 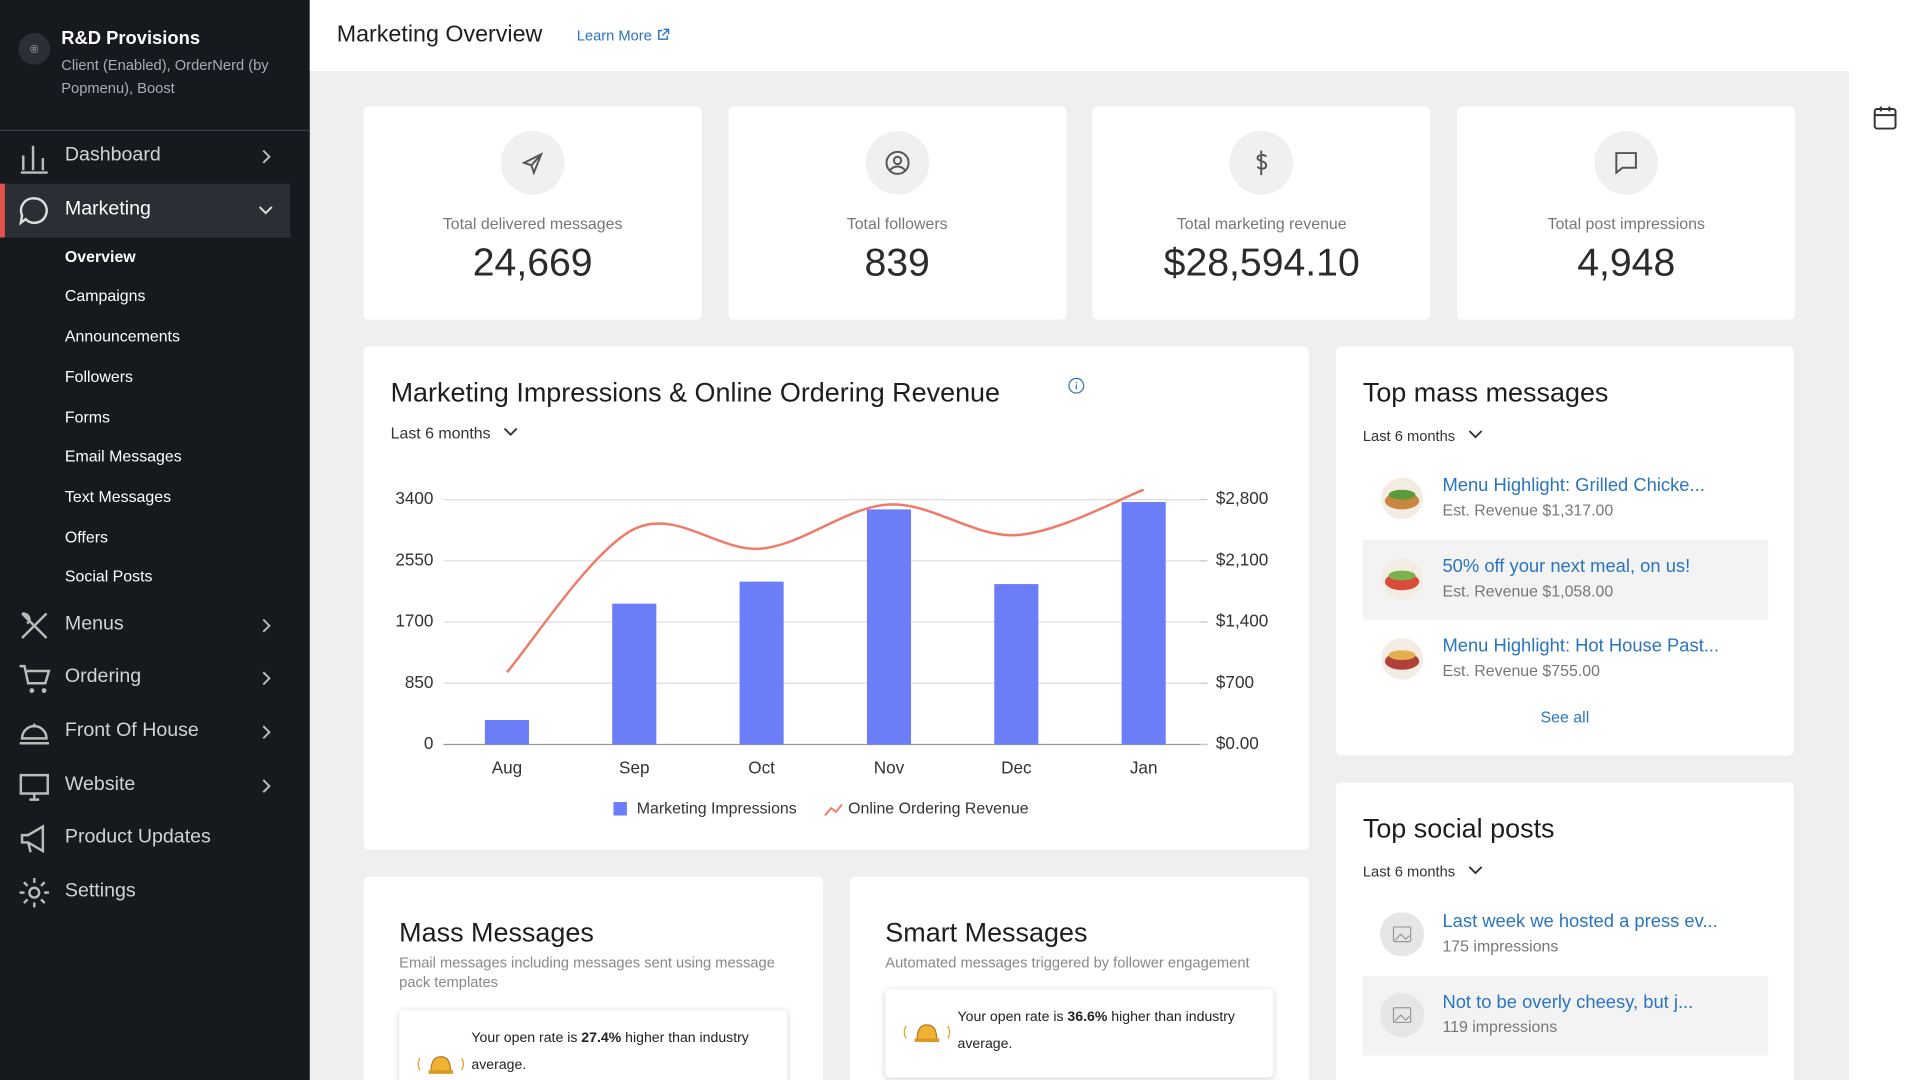 What do you see at coordinates (103, 677) in the screenshot?
I see `nav-label: Ordering` at bounding box center [103, 677].